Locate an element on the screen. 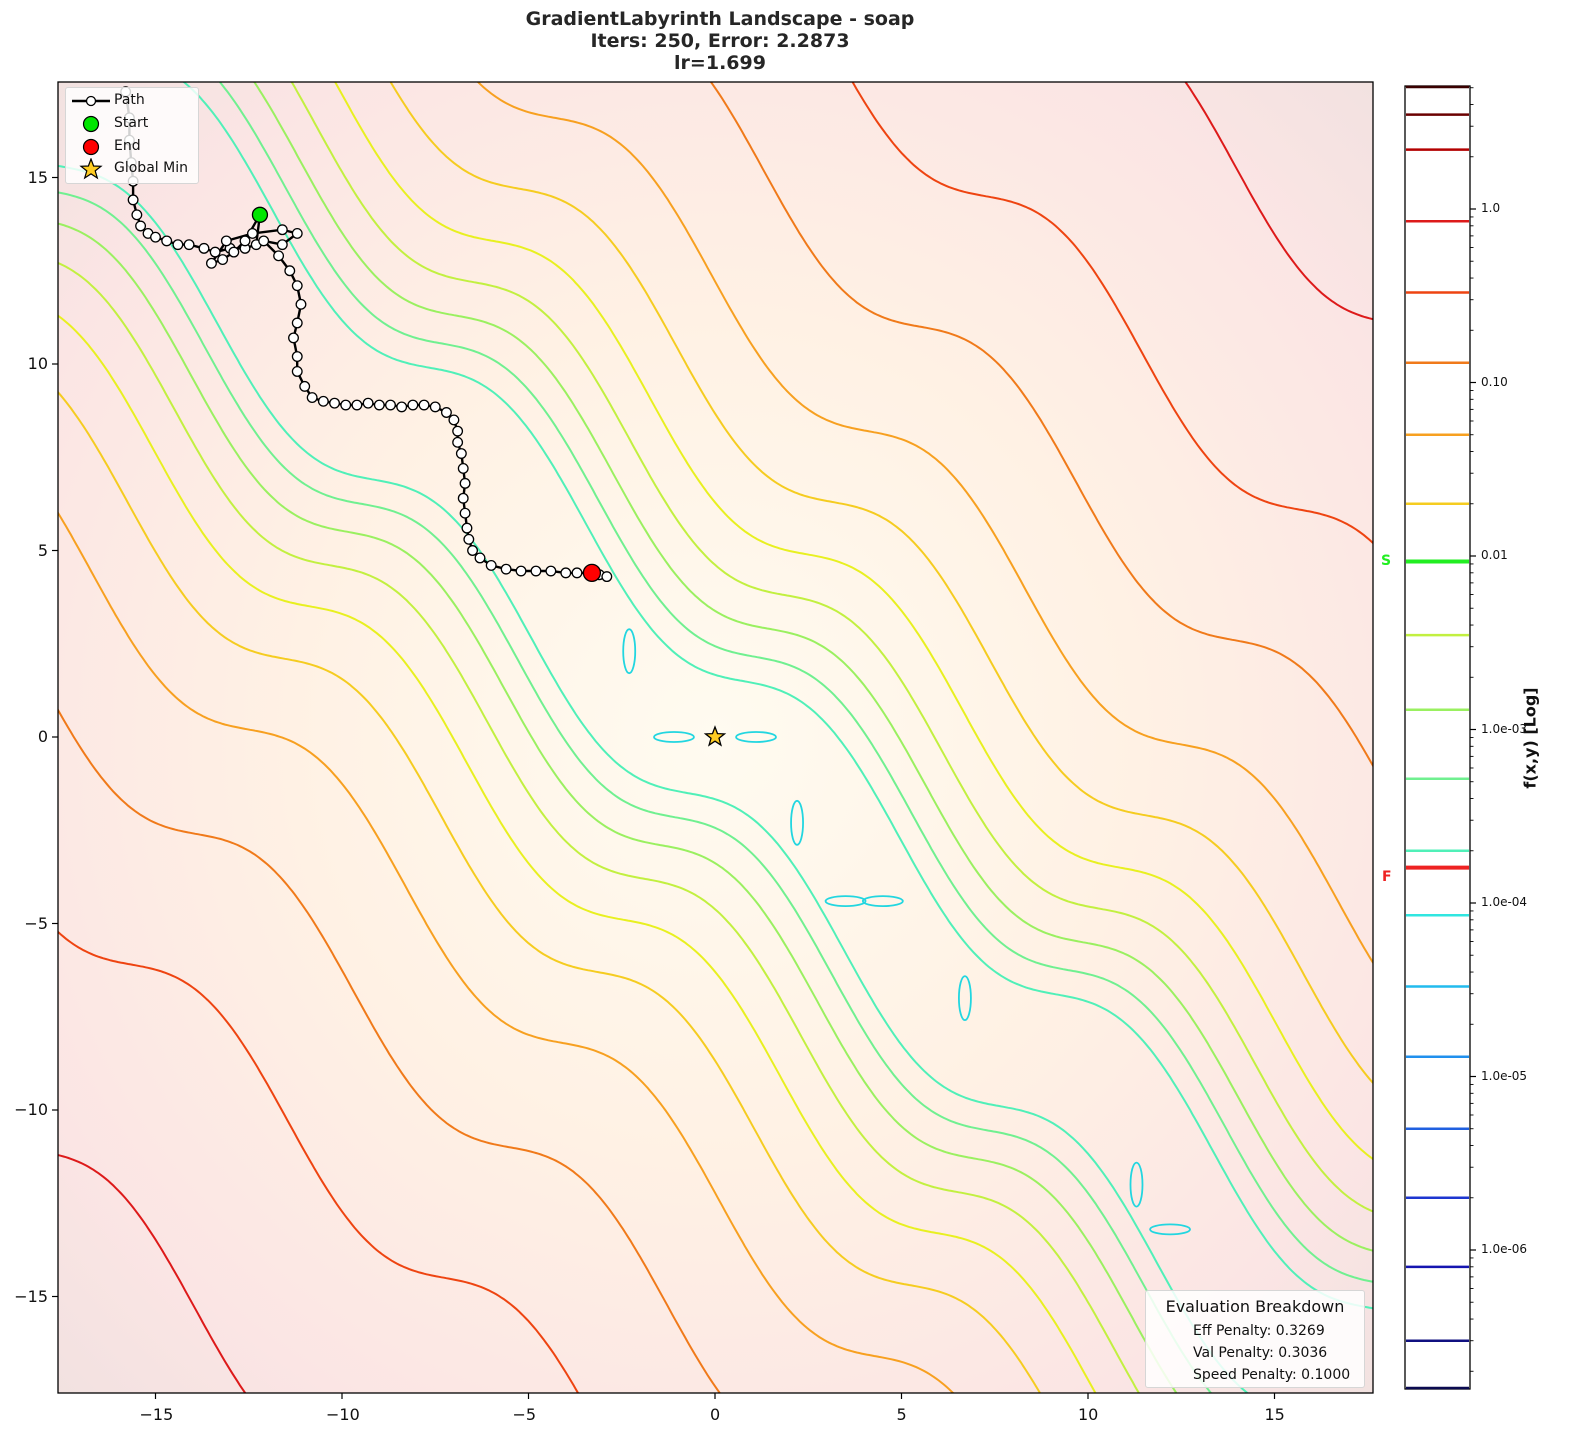 The height and width of the screenshot is (1448, 1581). colorbar-label: f(x,y) [Log] is located at coordinates (1530, 738).